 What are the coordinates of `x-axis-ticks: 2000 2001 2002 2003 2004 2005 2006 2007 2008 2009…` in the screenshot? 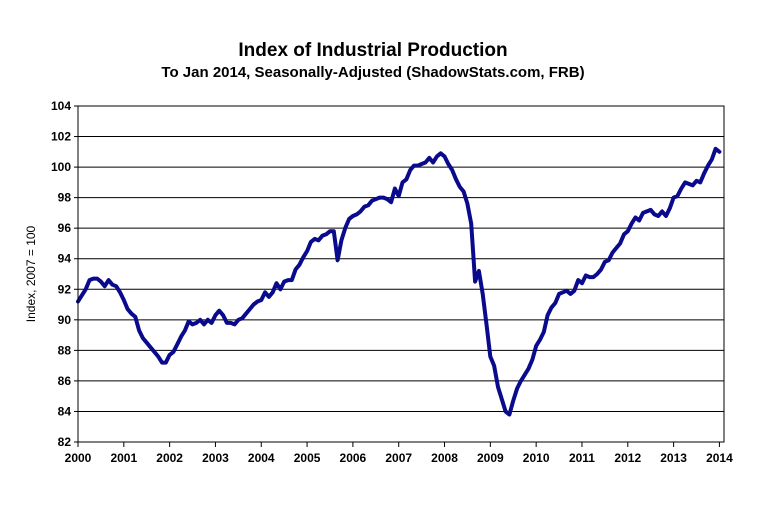 It's located at (399, 453).